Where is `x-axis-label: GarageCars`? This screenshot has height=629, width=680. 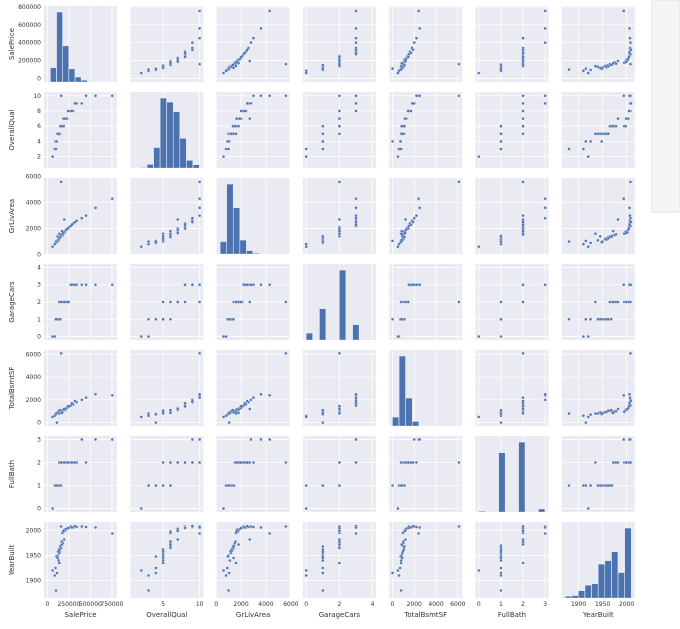
x-axis-label: GarageCars is located at coordinates (340, 615).